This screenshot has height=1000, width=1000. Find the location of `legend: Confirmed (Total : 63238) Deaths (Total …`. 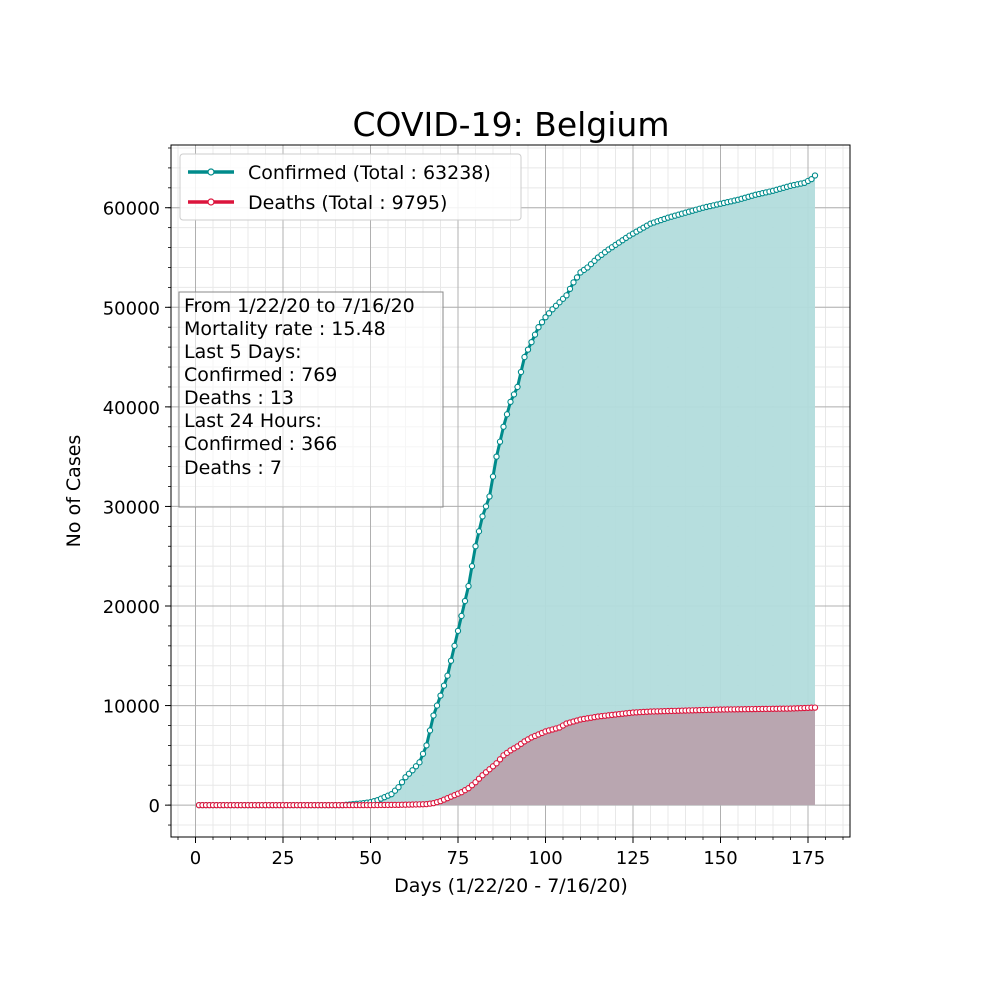

legend: Confirmed (Total : 63238) Deaths (Total … is located at coordinates (350, 187).